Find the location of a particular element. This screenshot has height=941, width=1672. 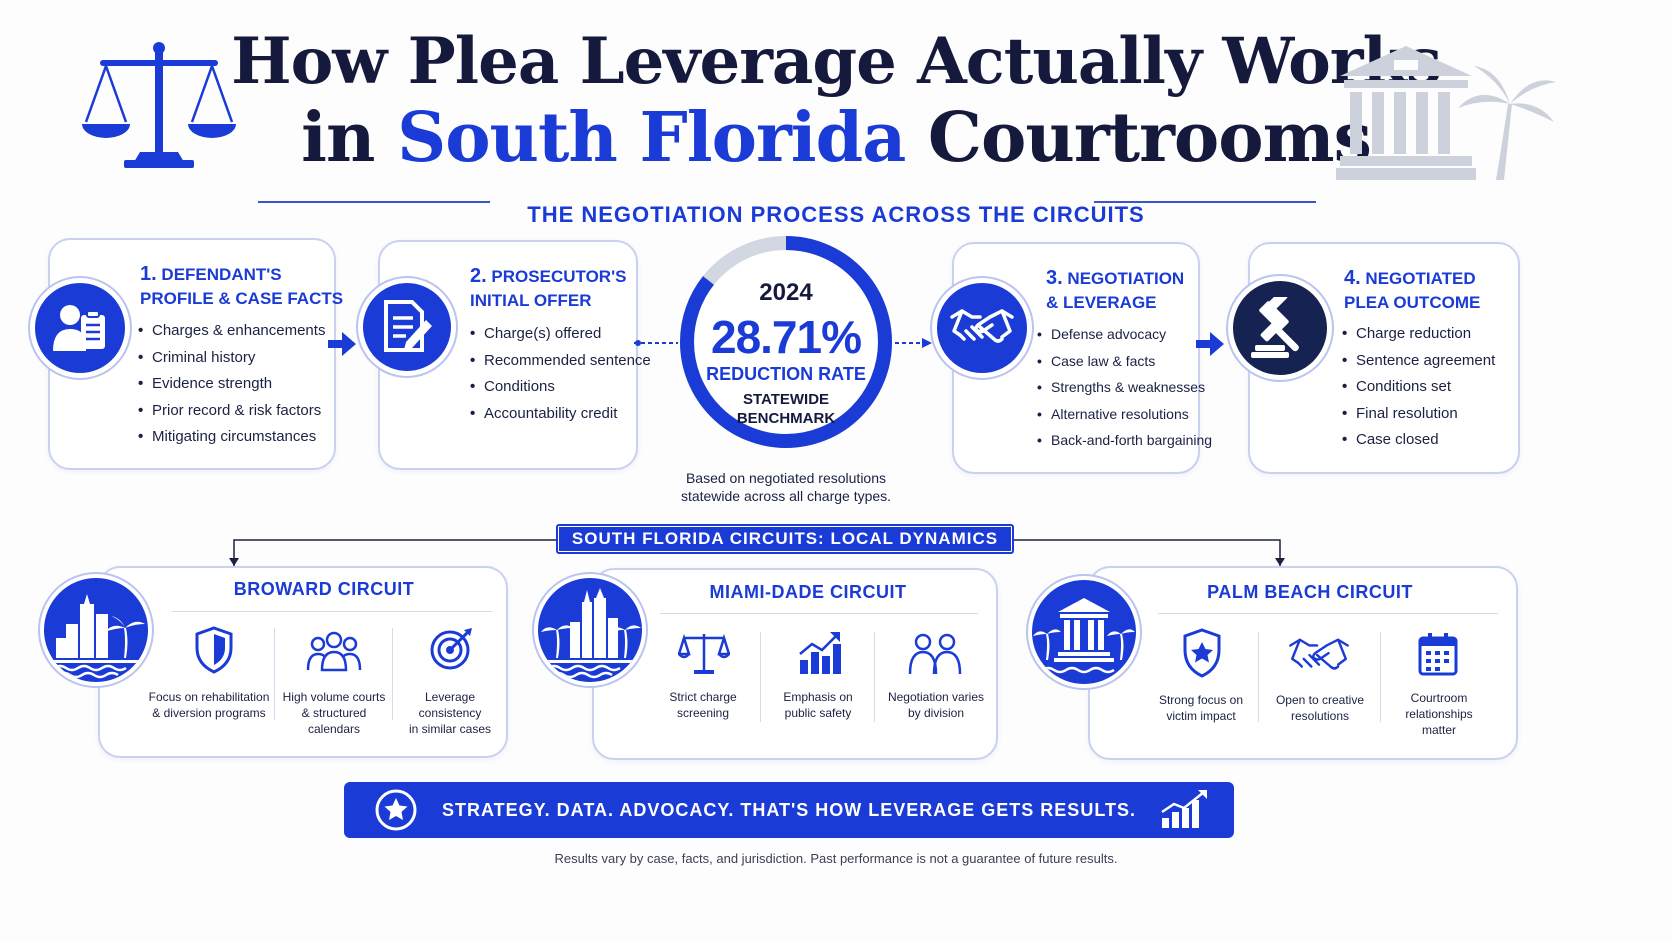

step-4-icon-badge is located at coordinates (1280, 328).